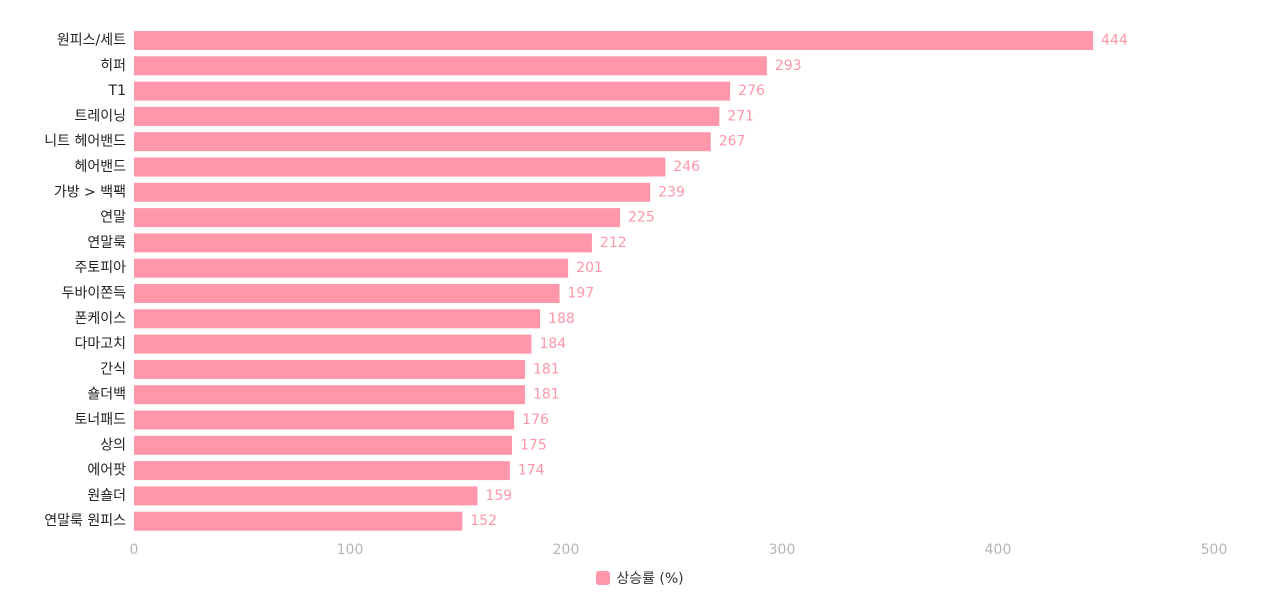 Image resolution: width=1280 pixels, height=600 pixels. I want to click on data-label: 197, so click(581, 294).